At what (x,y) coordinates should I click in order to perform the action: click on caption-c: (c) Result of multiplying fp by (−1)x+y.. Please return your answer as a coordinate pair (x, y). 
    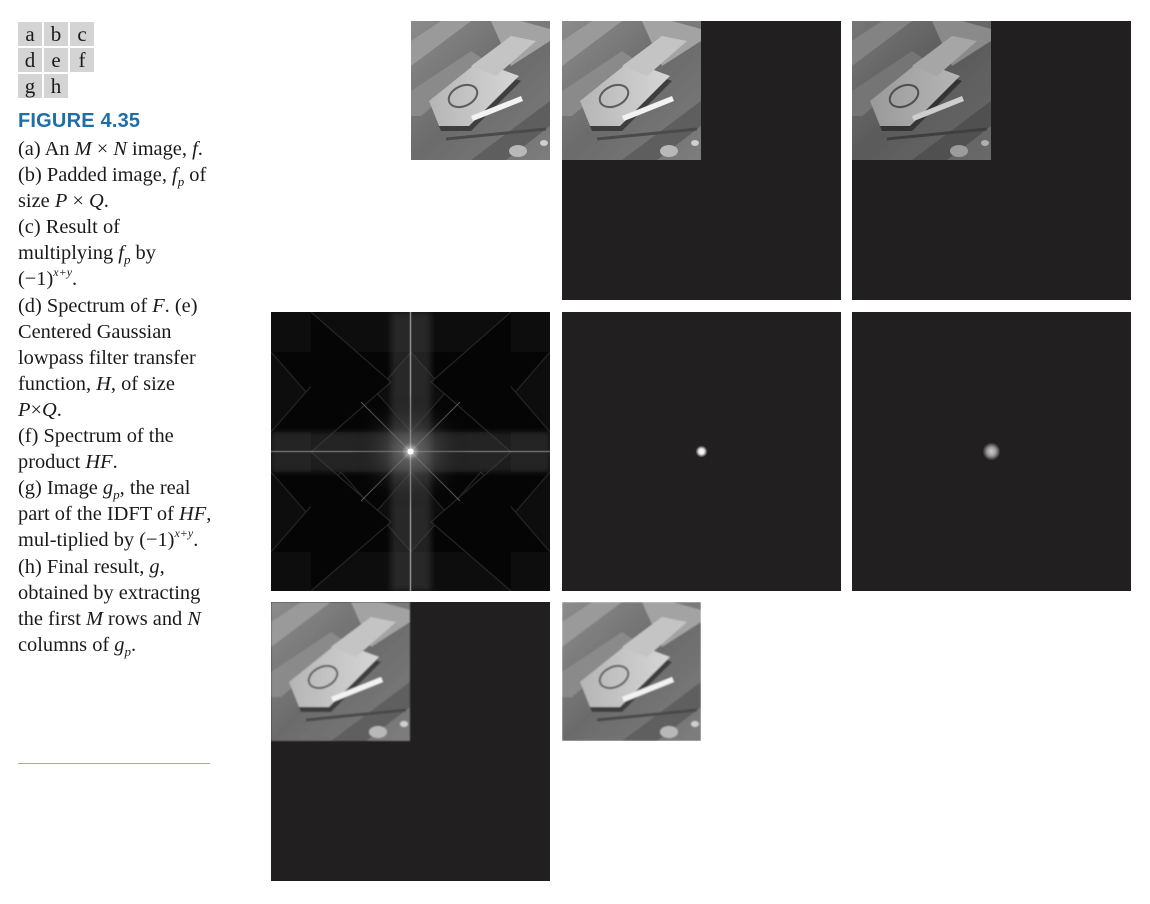
    Looking at the image, I should click on (87, 253).